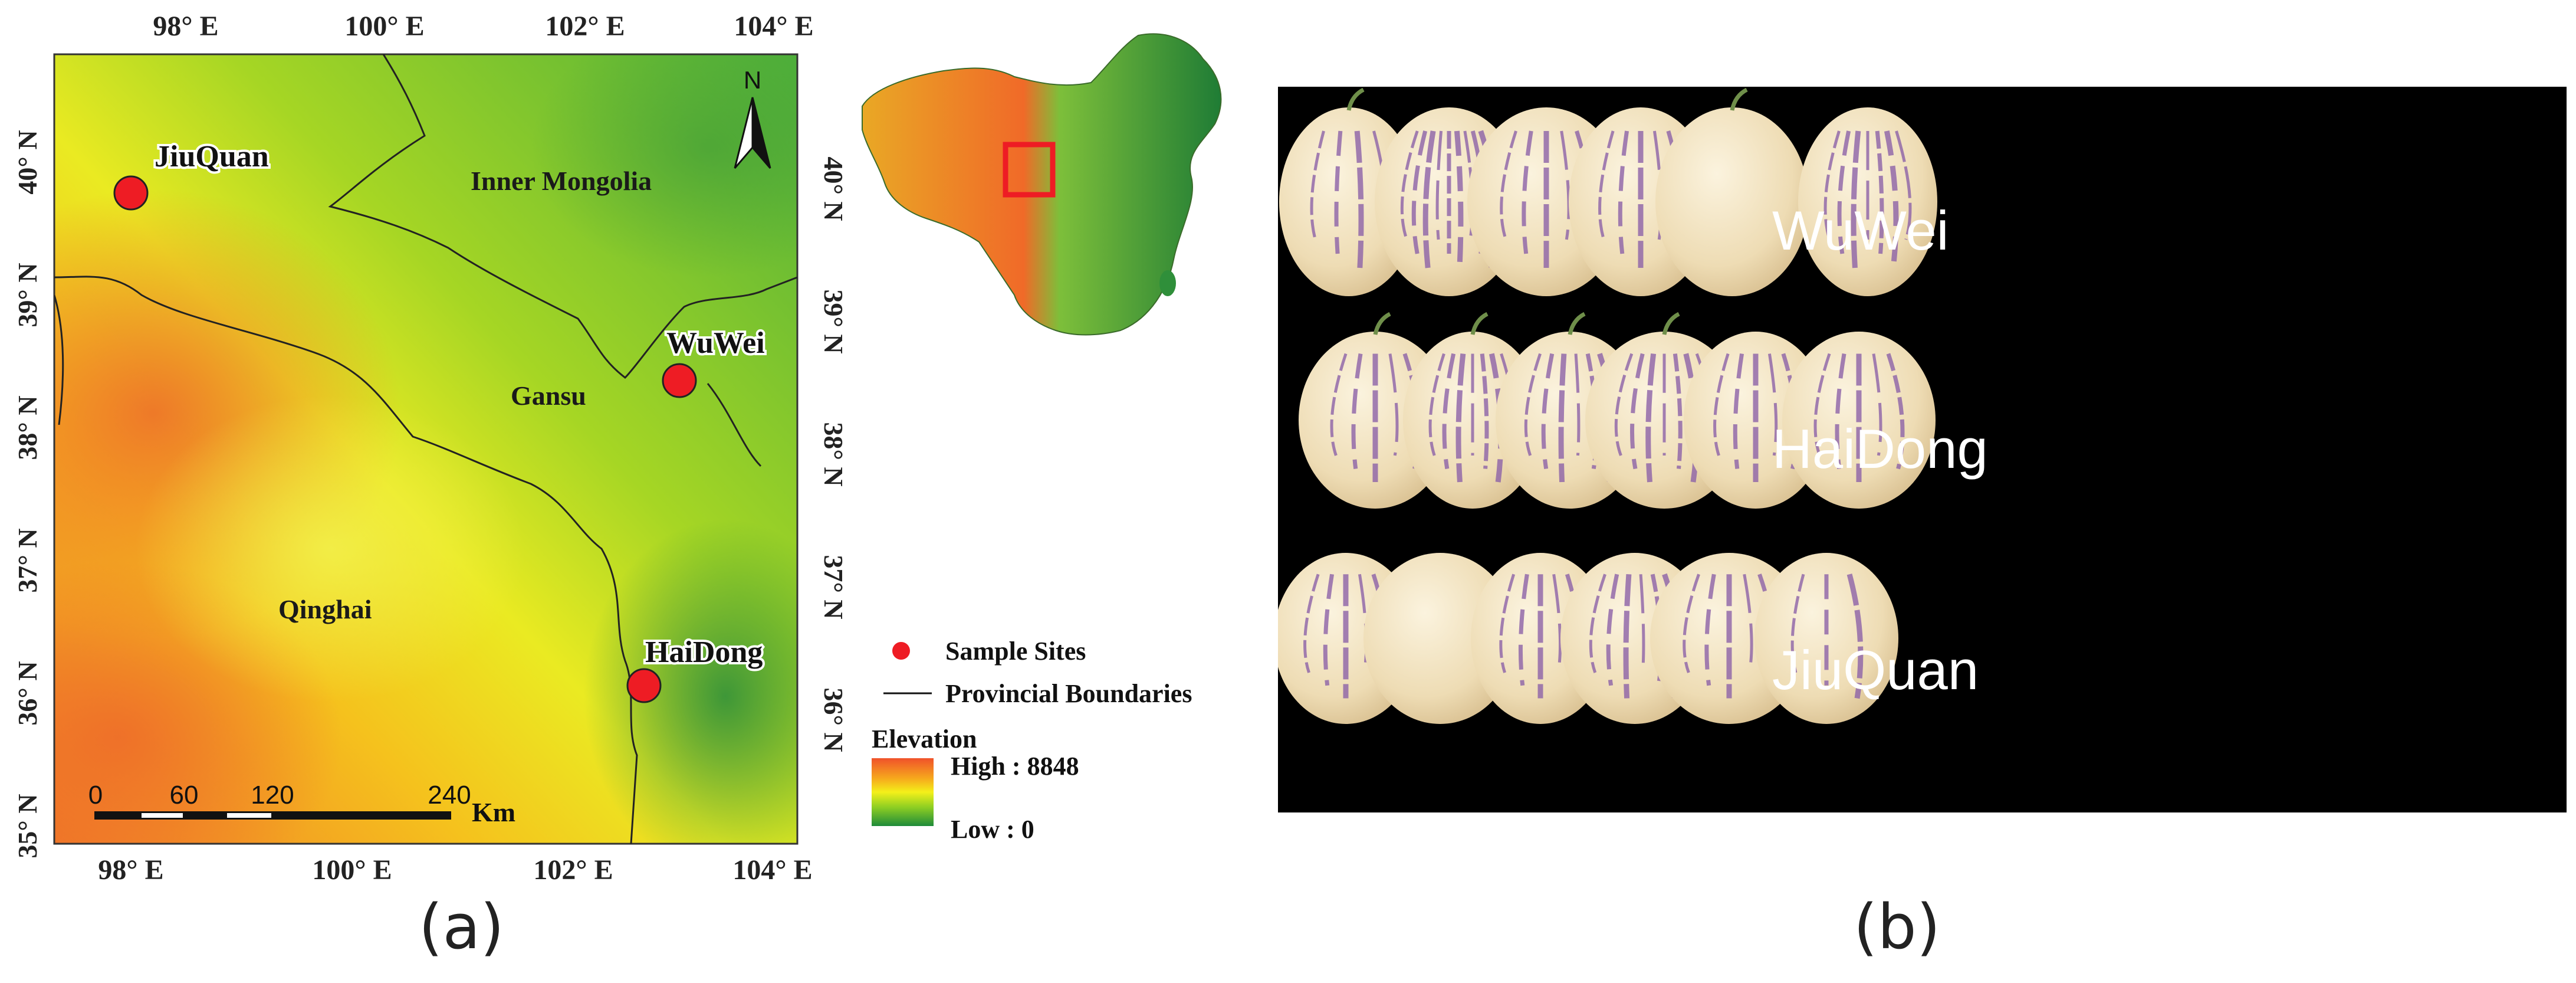 This screenshot has width=2576, height=983. What do you see at coordinates (27, 162) in the screenshot?
I see `left-axis-label: 40° N` at bounding box center [27, 162].